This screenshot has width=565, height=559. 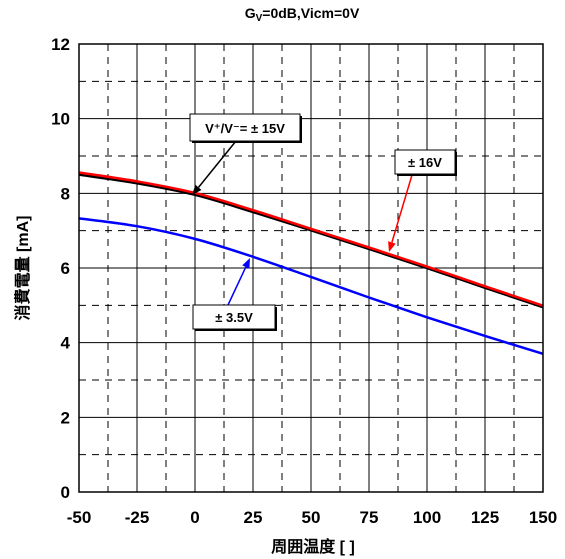 I want to click on annotation-label: ± 3.5V, so click(x=234, y=317).